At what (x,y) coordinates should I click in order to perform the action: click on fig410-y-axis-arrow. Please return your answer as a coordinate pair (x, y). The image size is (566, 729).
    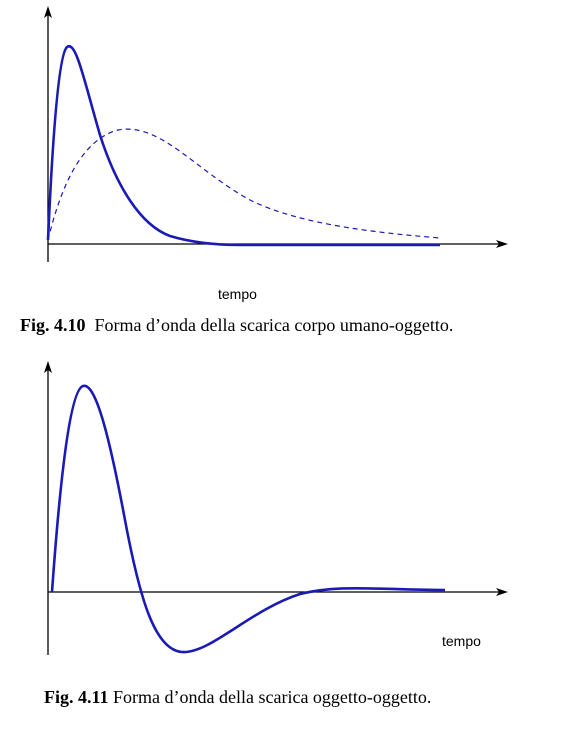
    Looking at the image, I should click on (48, 12).